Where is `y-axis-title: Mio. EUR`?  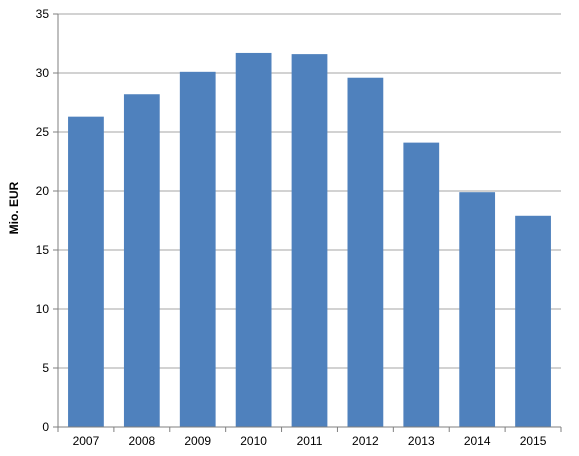 y-axis-title: Mio. EUR is located at coordinates (14, 207).